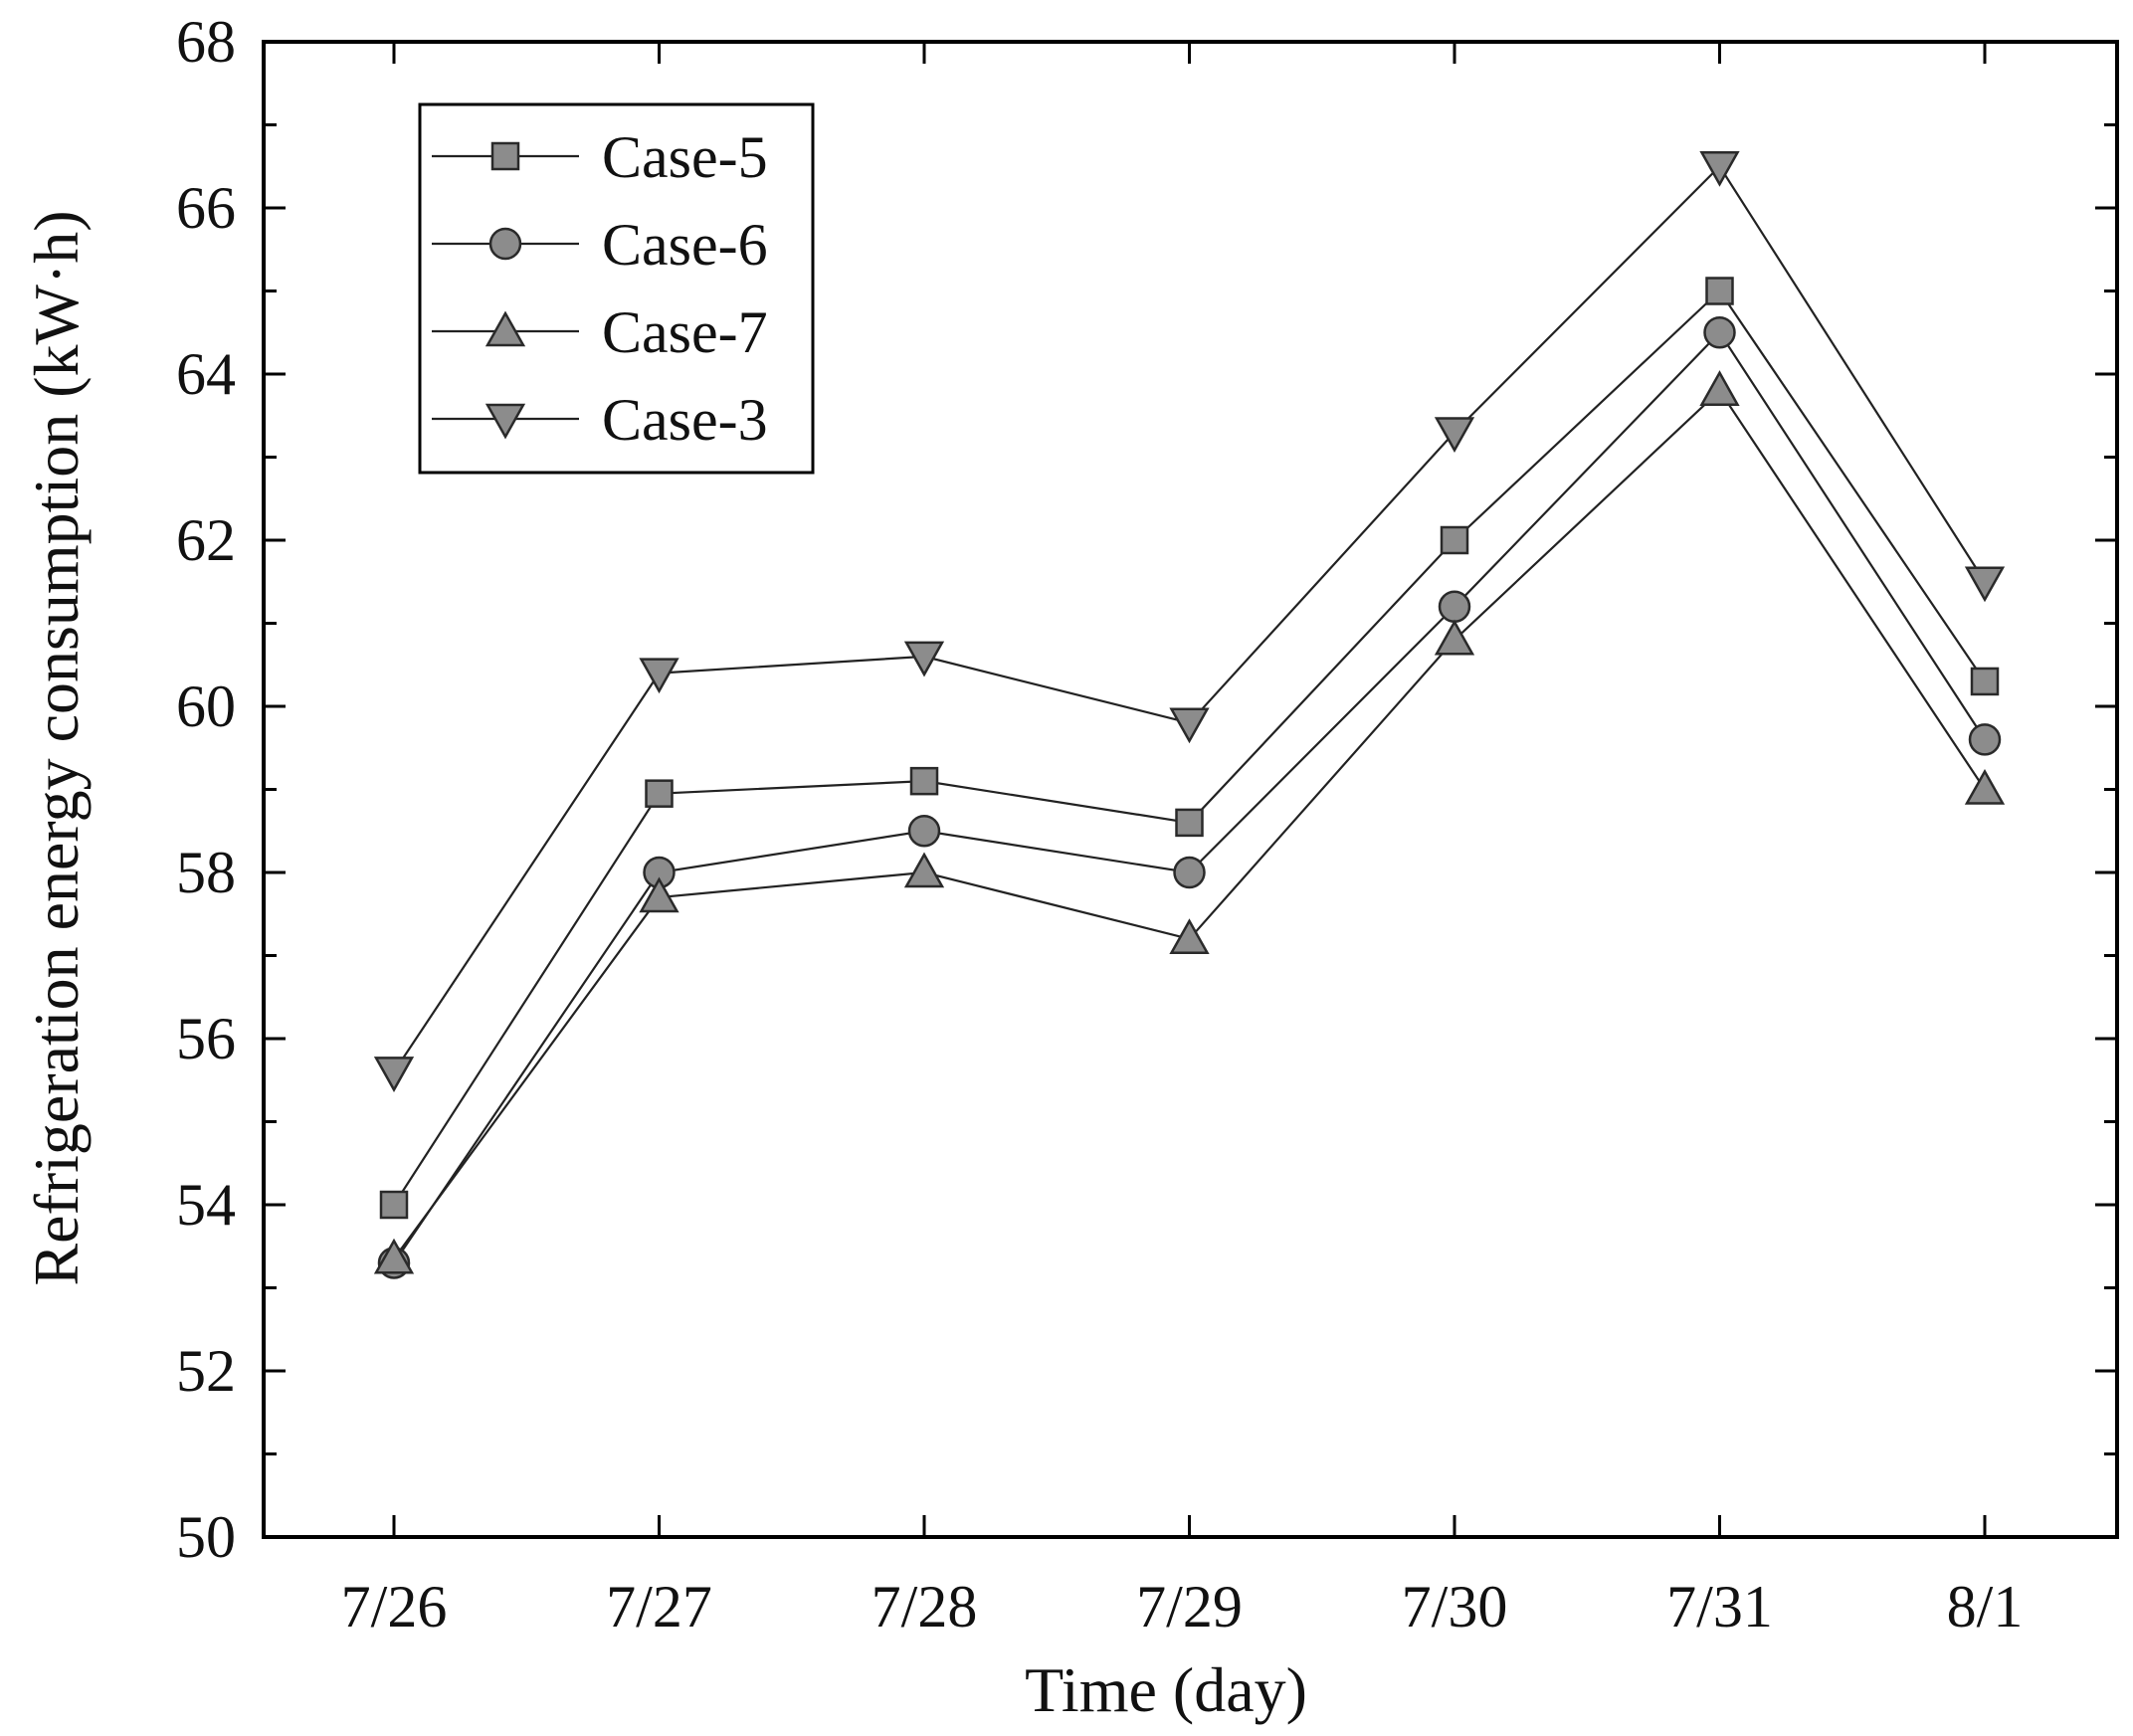 Image resolution: width=2133 pixels, height=1736 pixels. What do you see at coordinates (685, 245) in the screenshot?
I see `legend-label-case-6: Case-6` at bounding box center [685, 245].